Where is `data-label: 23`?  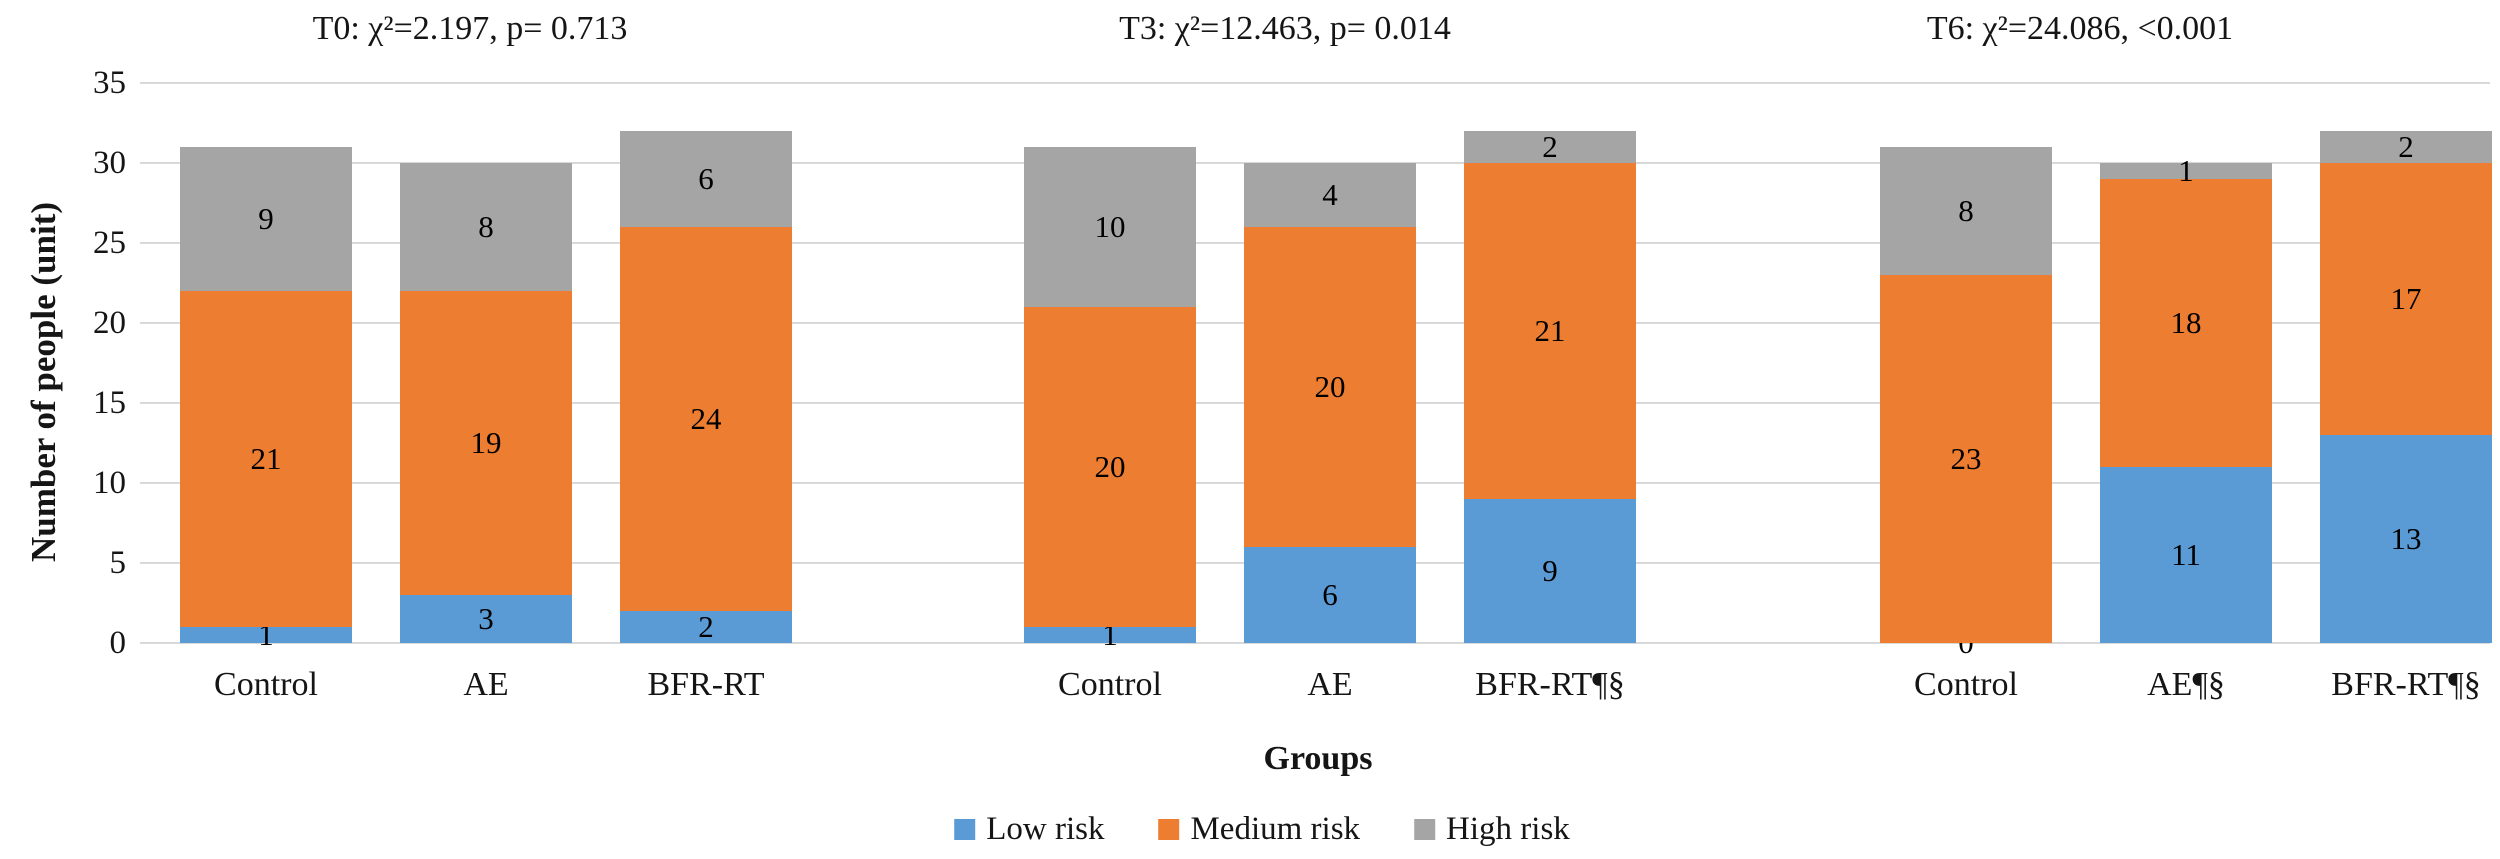 data-label: 23 is located at coordinates (1966, 458).